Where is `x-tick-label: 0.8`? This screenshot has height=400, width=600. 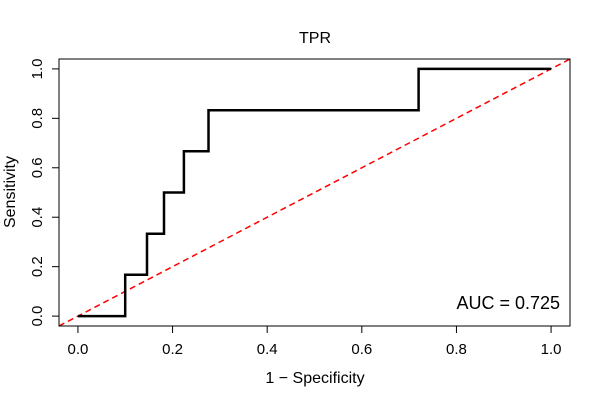 x-tick-label: 0.8 is located at coordinates (456, 349).